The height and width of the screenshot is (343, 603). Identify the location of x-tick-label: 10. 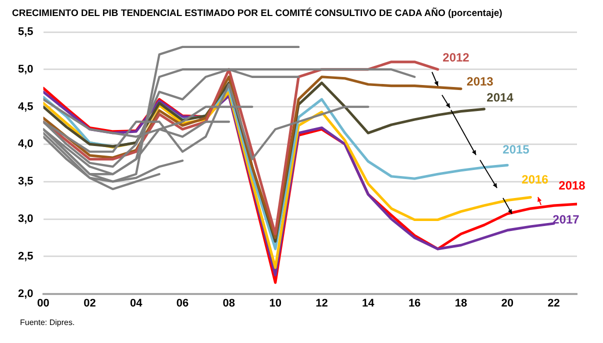
(275, 303).